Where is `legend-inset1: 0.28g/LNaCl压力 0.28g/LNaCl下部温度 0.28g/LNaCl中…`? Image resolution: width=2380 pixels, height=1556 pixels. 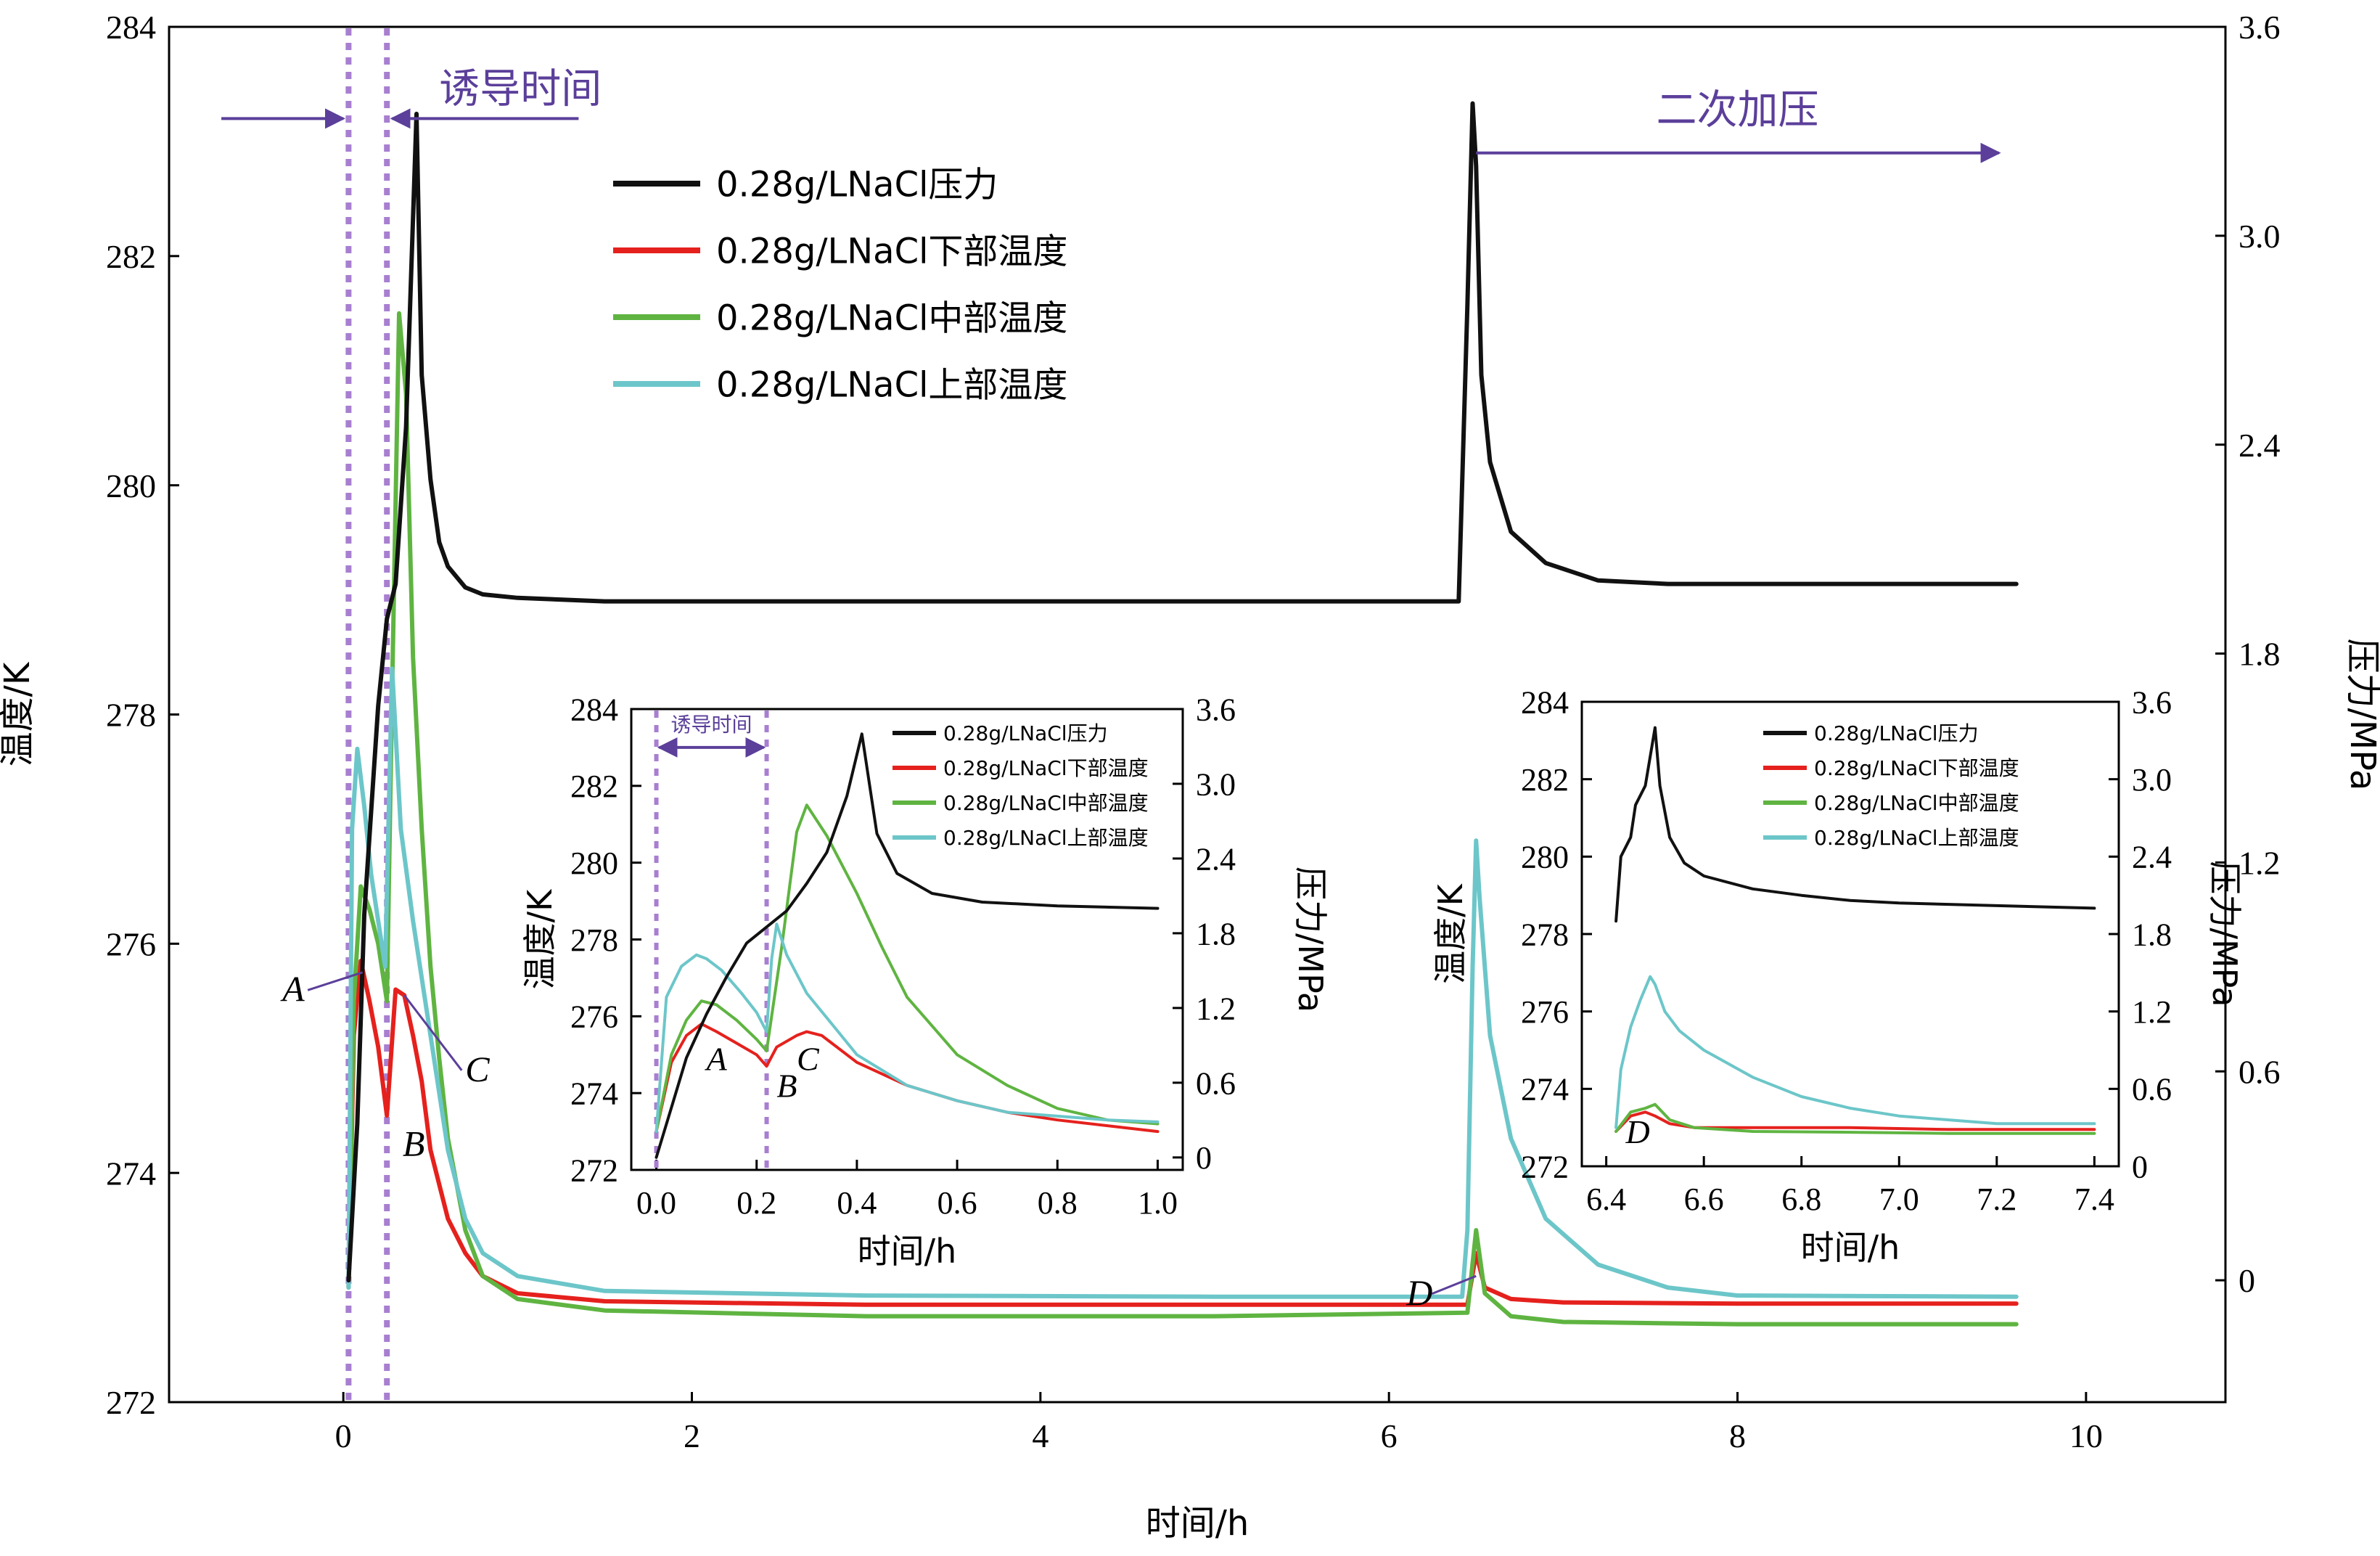
legend-inset1: 0.28g/LNaCl压力 0.28g/LNaCl下部温度 0.28g/LNaCl中… is located at coordinates (1020, 786).